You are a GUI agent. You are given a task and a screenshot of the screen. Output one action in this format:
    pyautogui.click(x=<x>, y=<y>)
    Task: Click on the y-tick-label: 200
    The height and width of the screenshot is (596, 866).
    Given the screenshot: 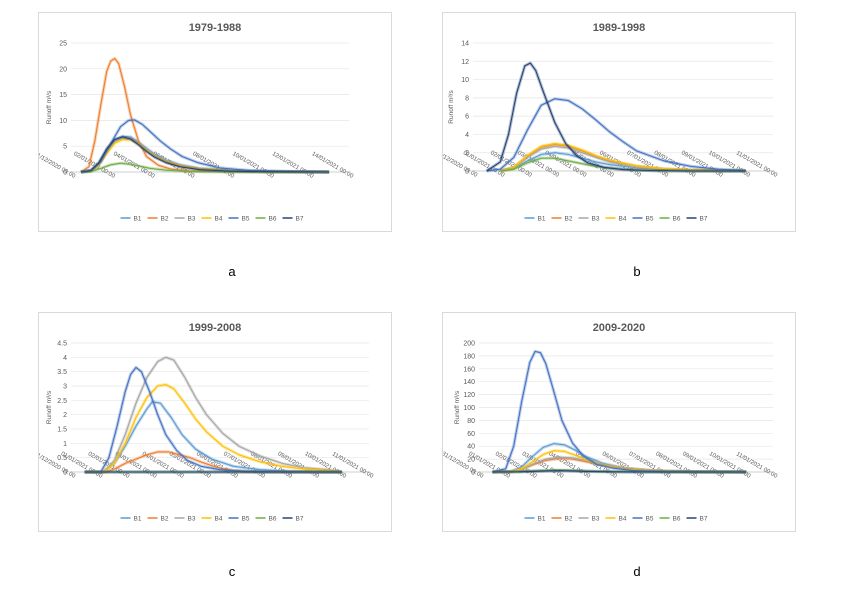 What is the action you would take?
    pyautogui.click(x=469, y=344)
    